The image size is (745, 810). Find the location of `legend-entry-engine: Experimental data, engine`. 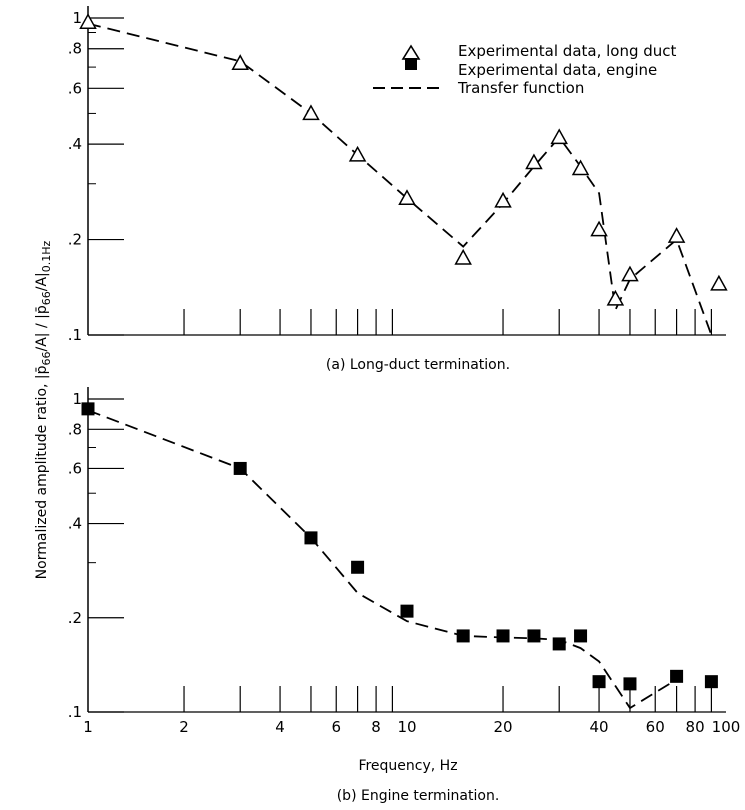

legend-entry-engine: Experimental data, engine is located at coordinates (531, 68).